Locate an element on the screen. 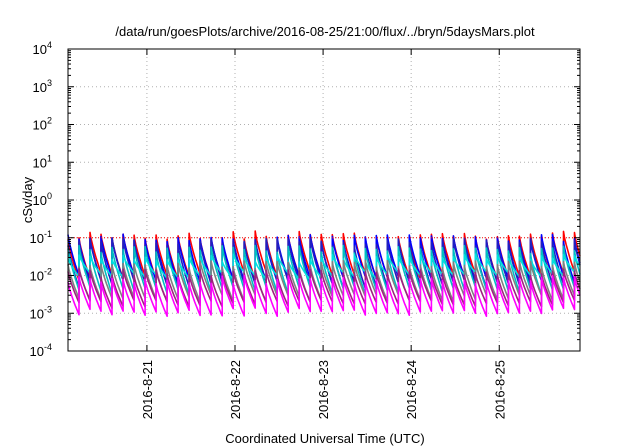  x-tick-label: 2016-8-23 is located at coordinates (323, 389).